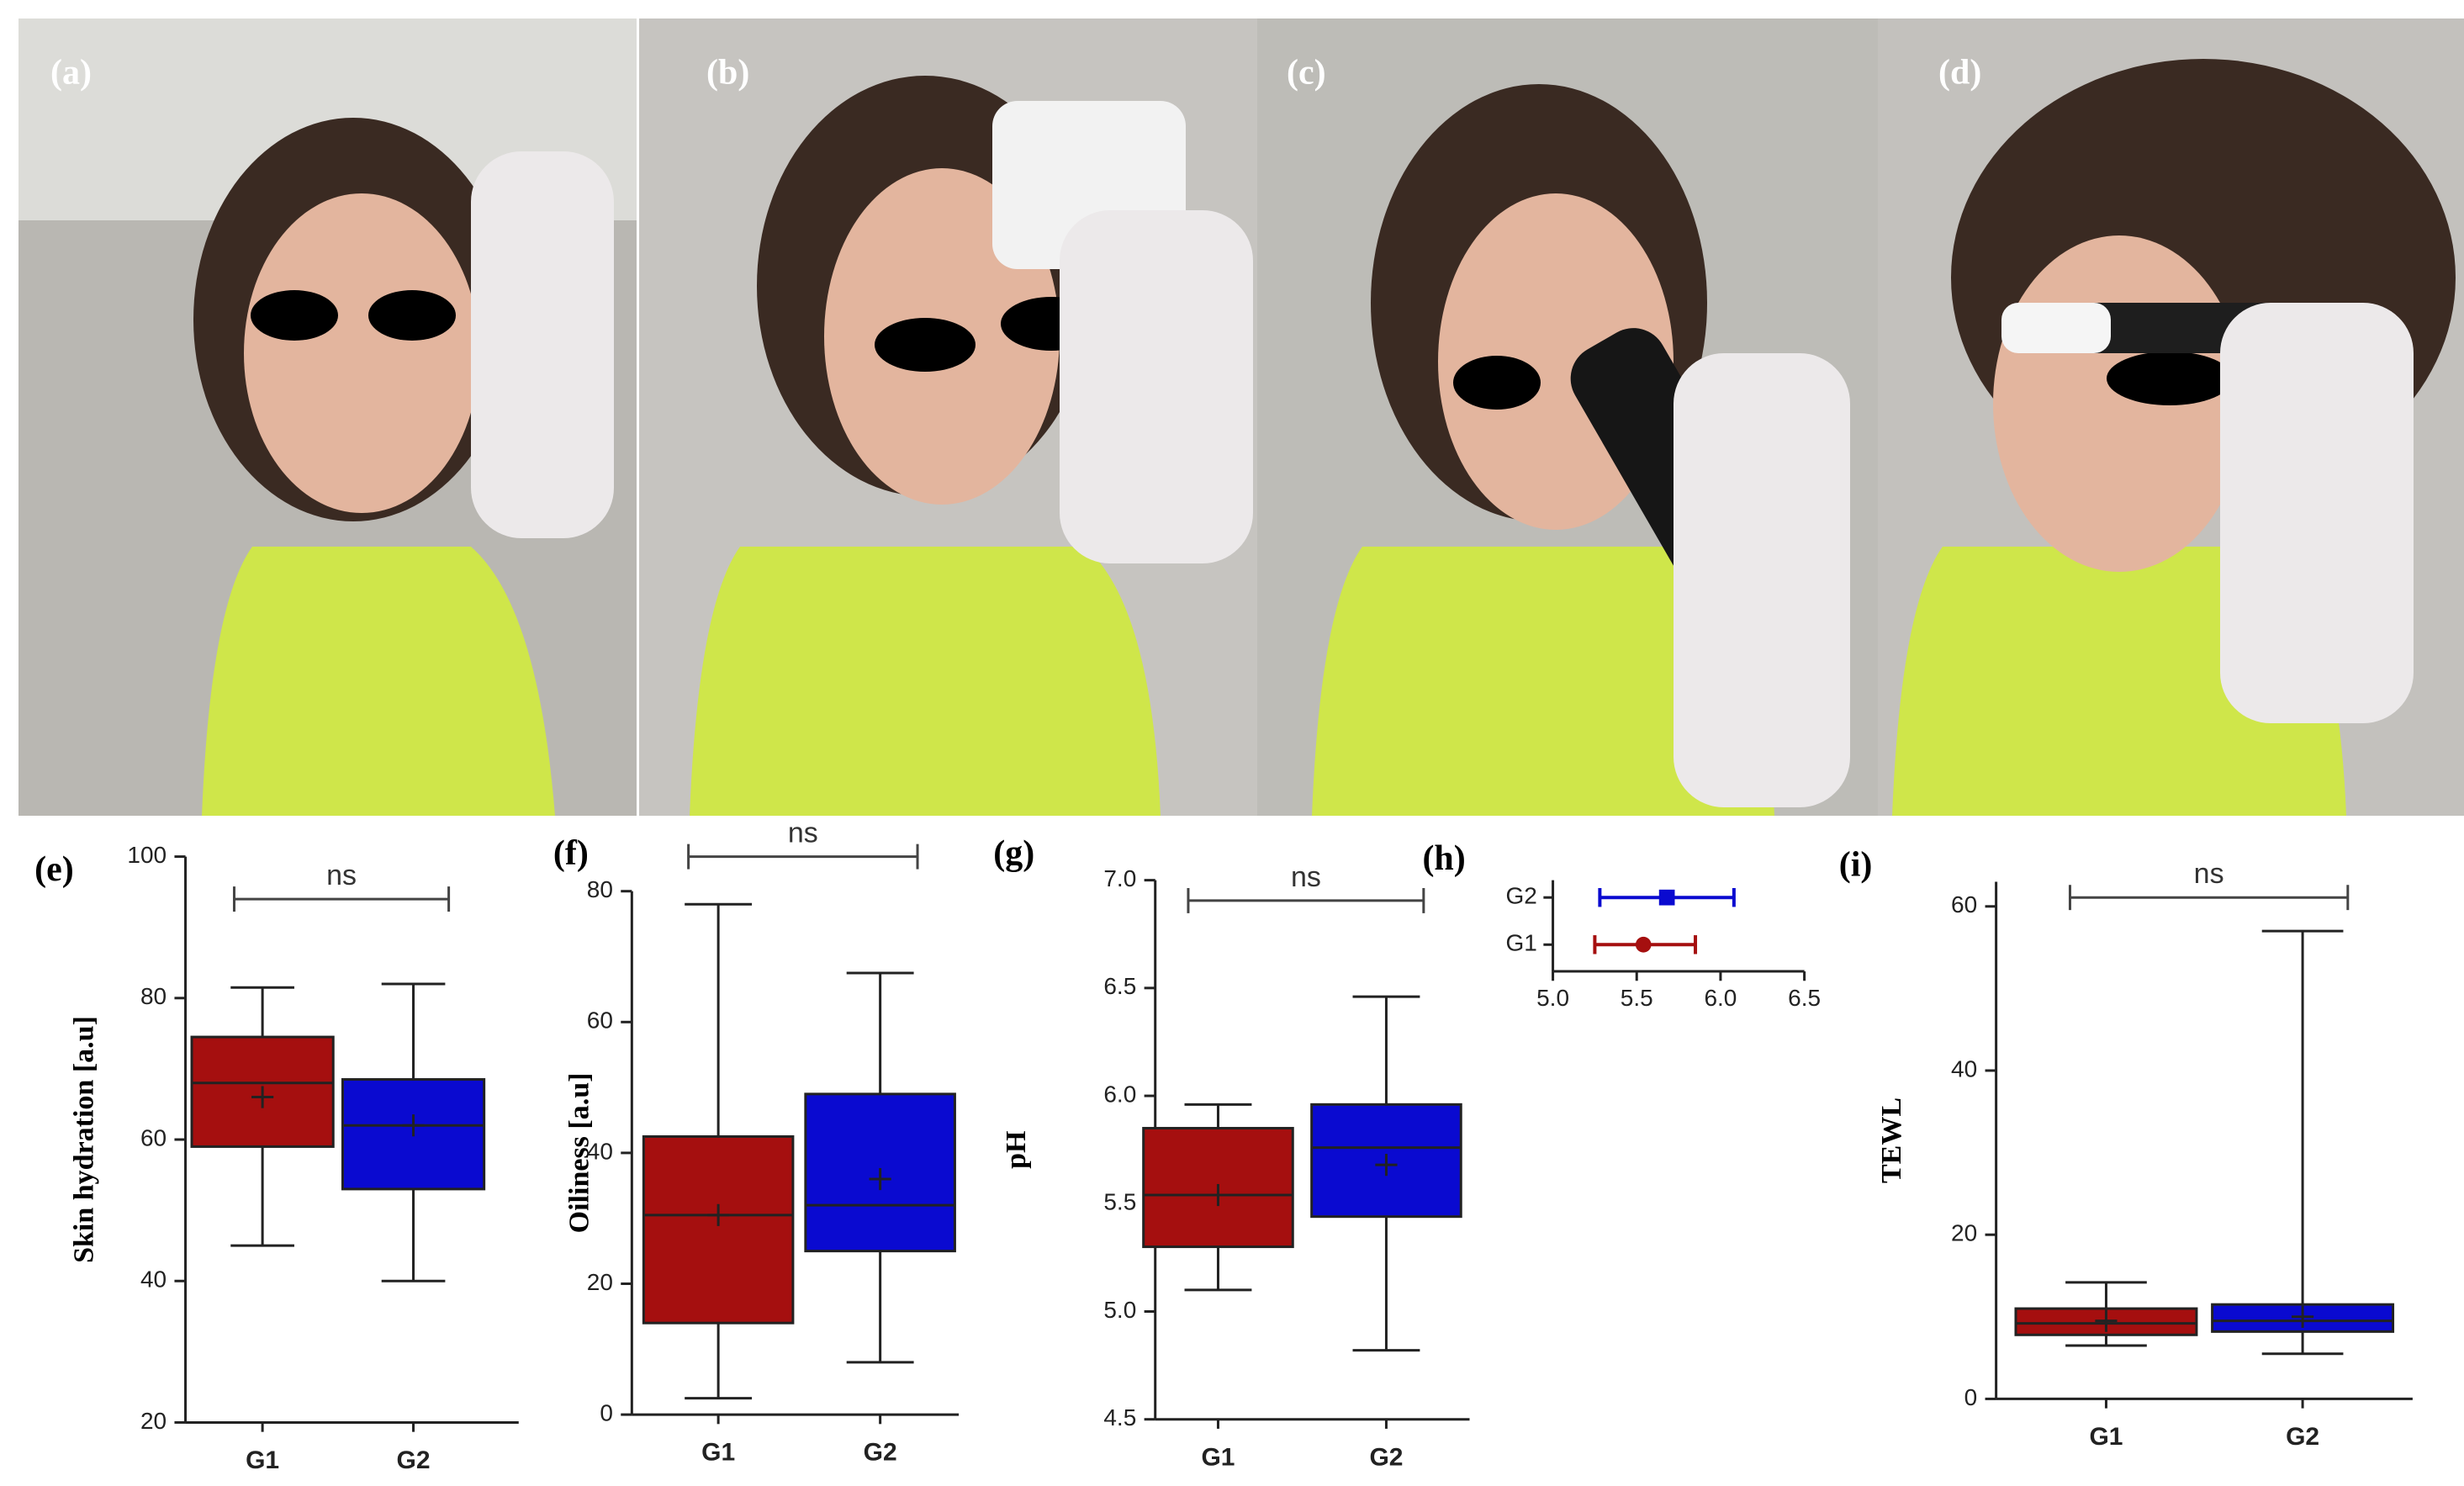 This screenshot has height=1486, width=2464. Describe the element at coordinates (1119, 986) in the screenshot. I see `y-tick-label: 6.5` at that location.